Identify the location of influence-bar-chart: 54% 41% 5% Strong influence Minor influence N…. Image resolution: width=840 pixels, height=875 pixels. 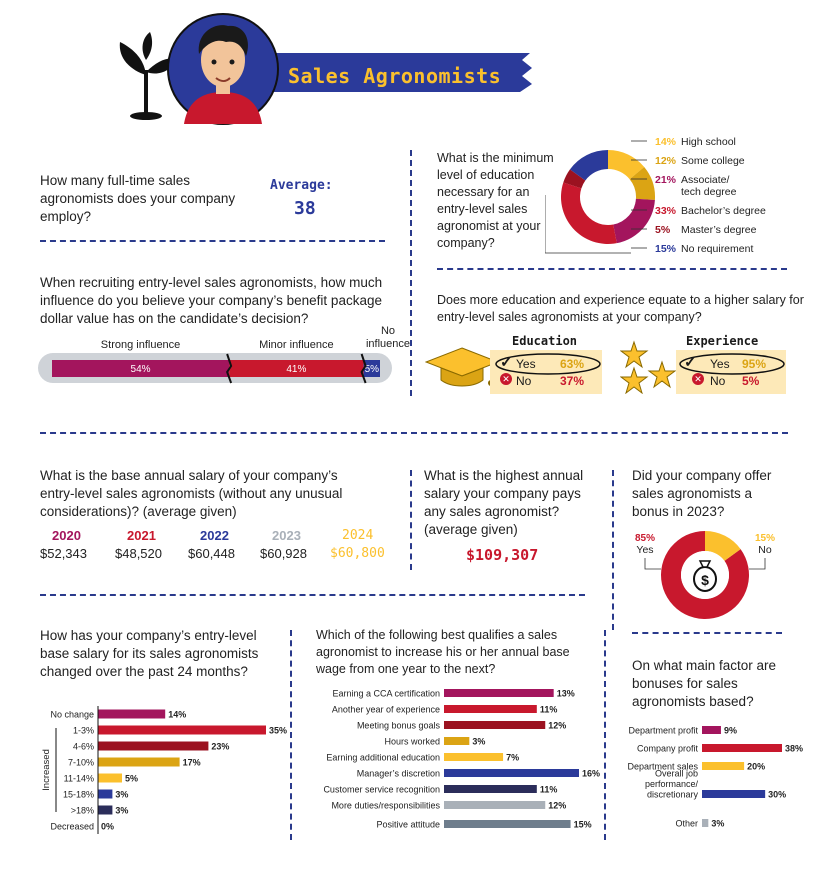
(231, 354).